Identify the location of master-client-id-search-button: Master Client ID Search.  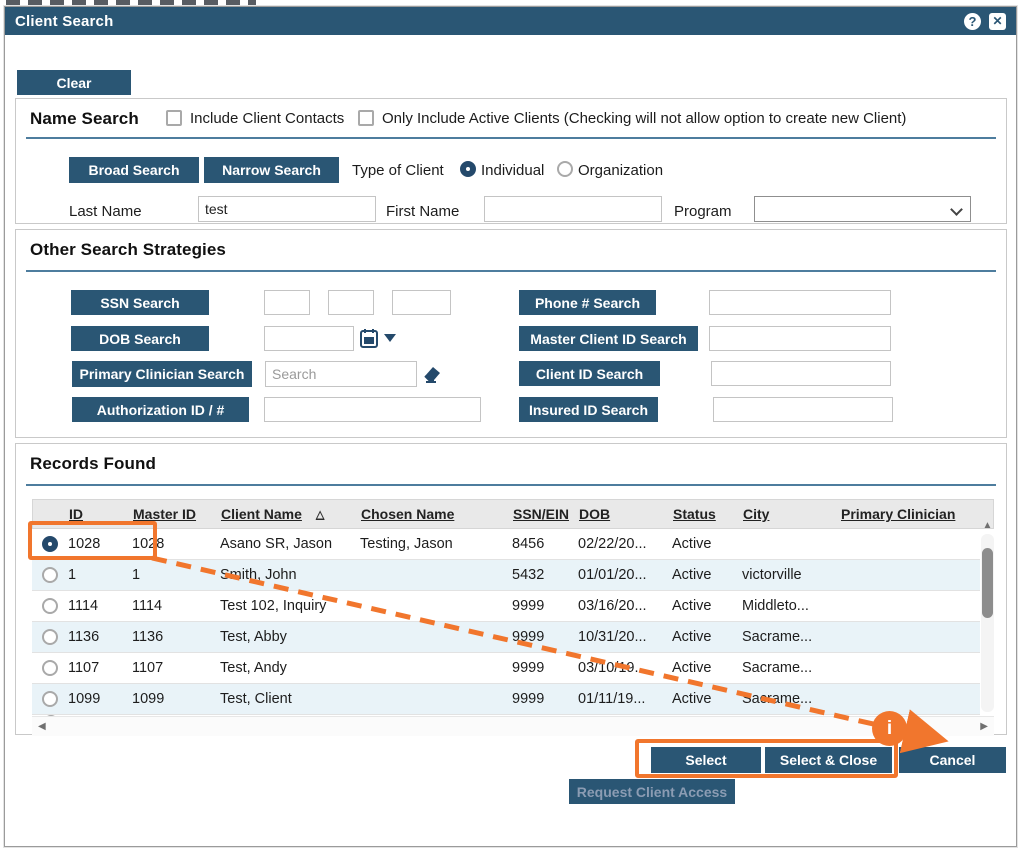
(608, 338).